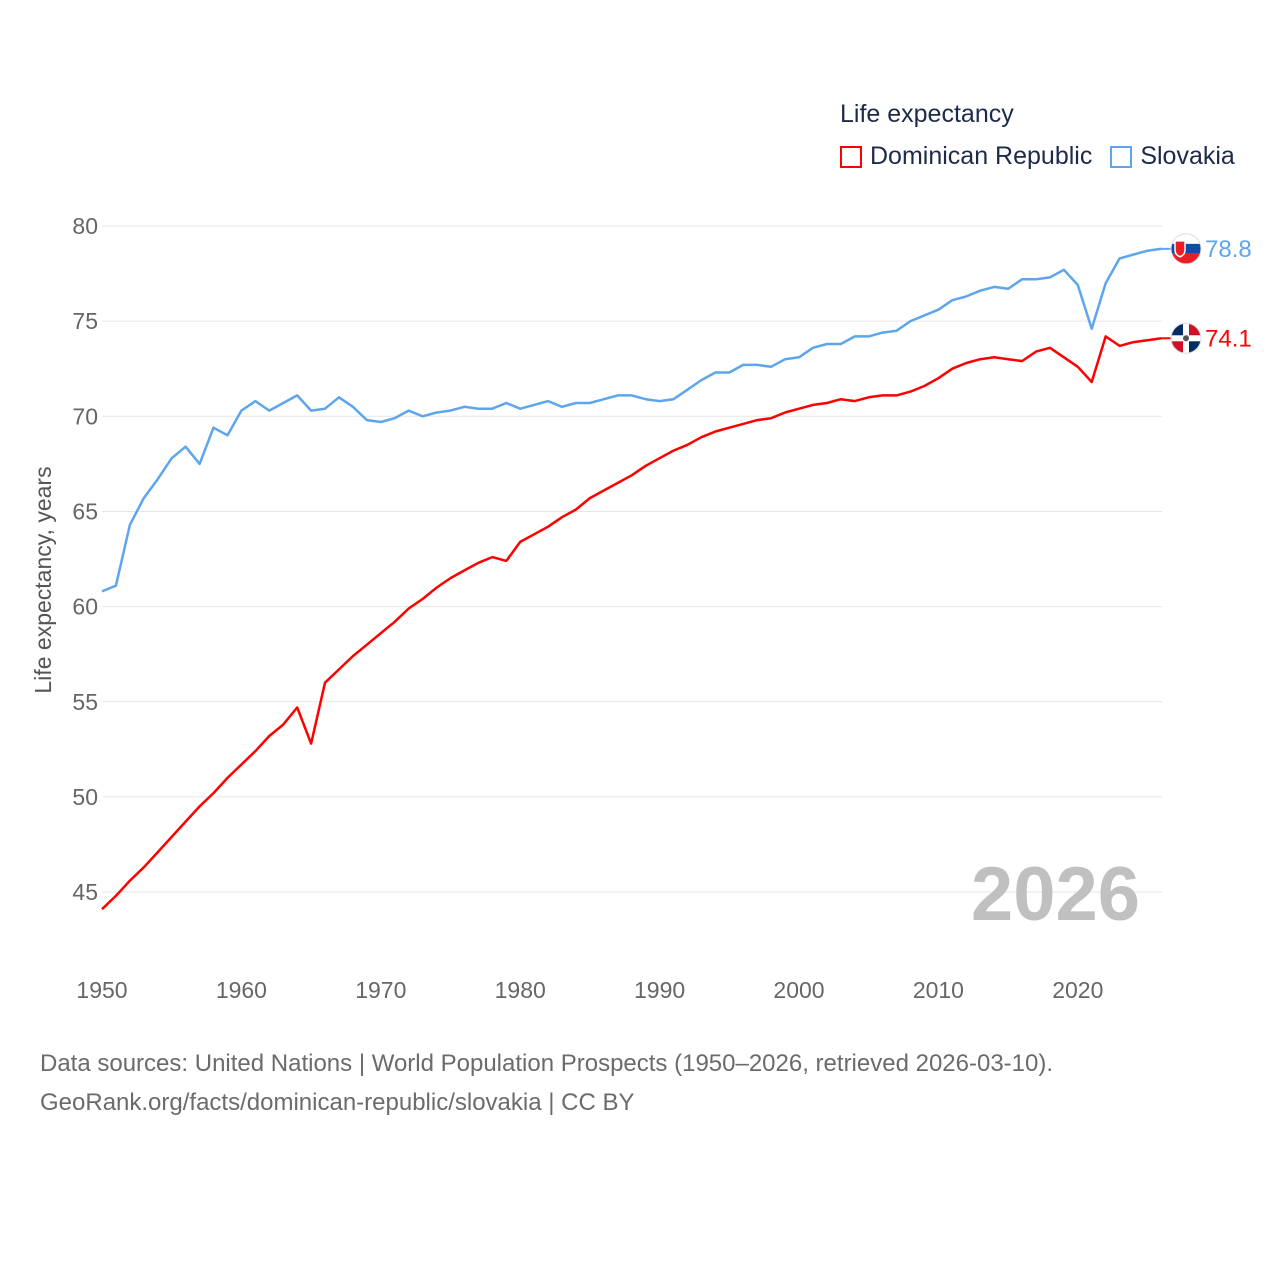 Image resolution: width=1280 pixels, height=1280 pixels. Describe the element at coordinates (85, 321) in the screenshot. I see `y-tick-label: 75` at that location.